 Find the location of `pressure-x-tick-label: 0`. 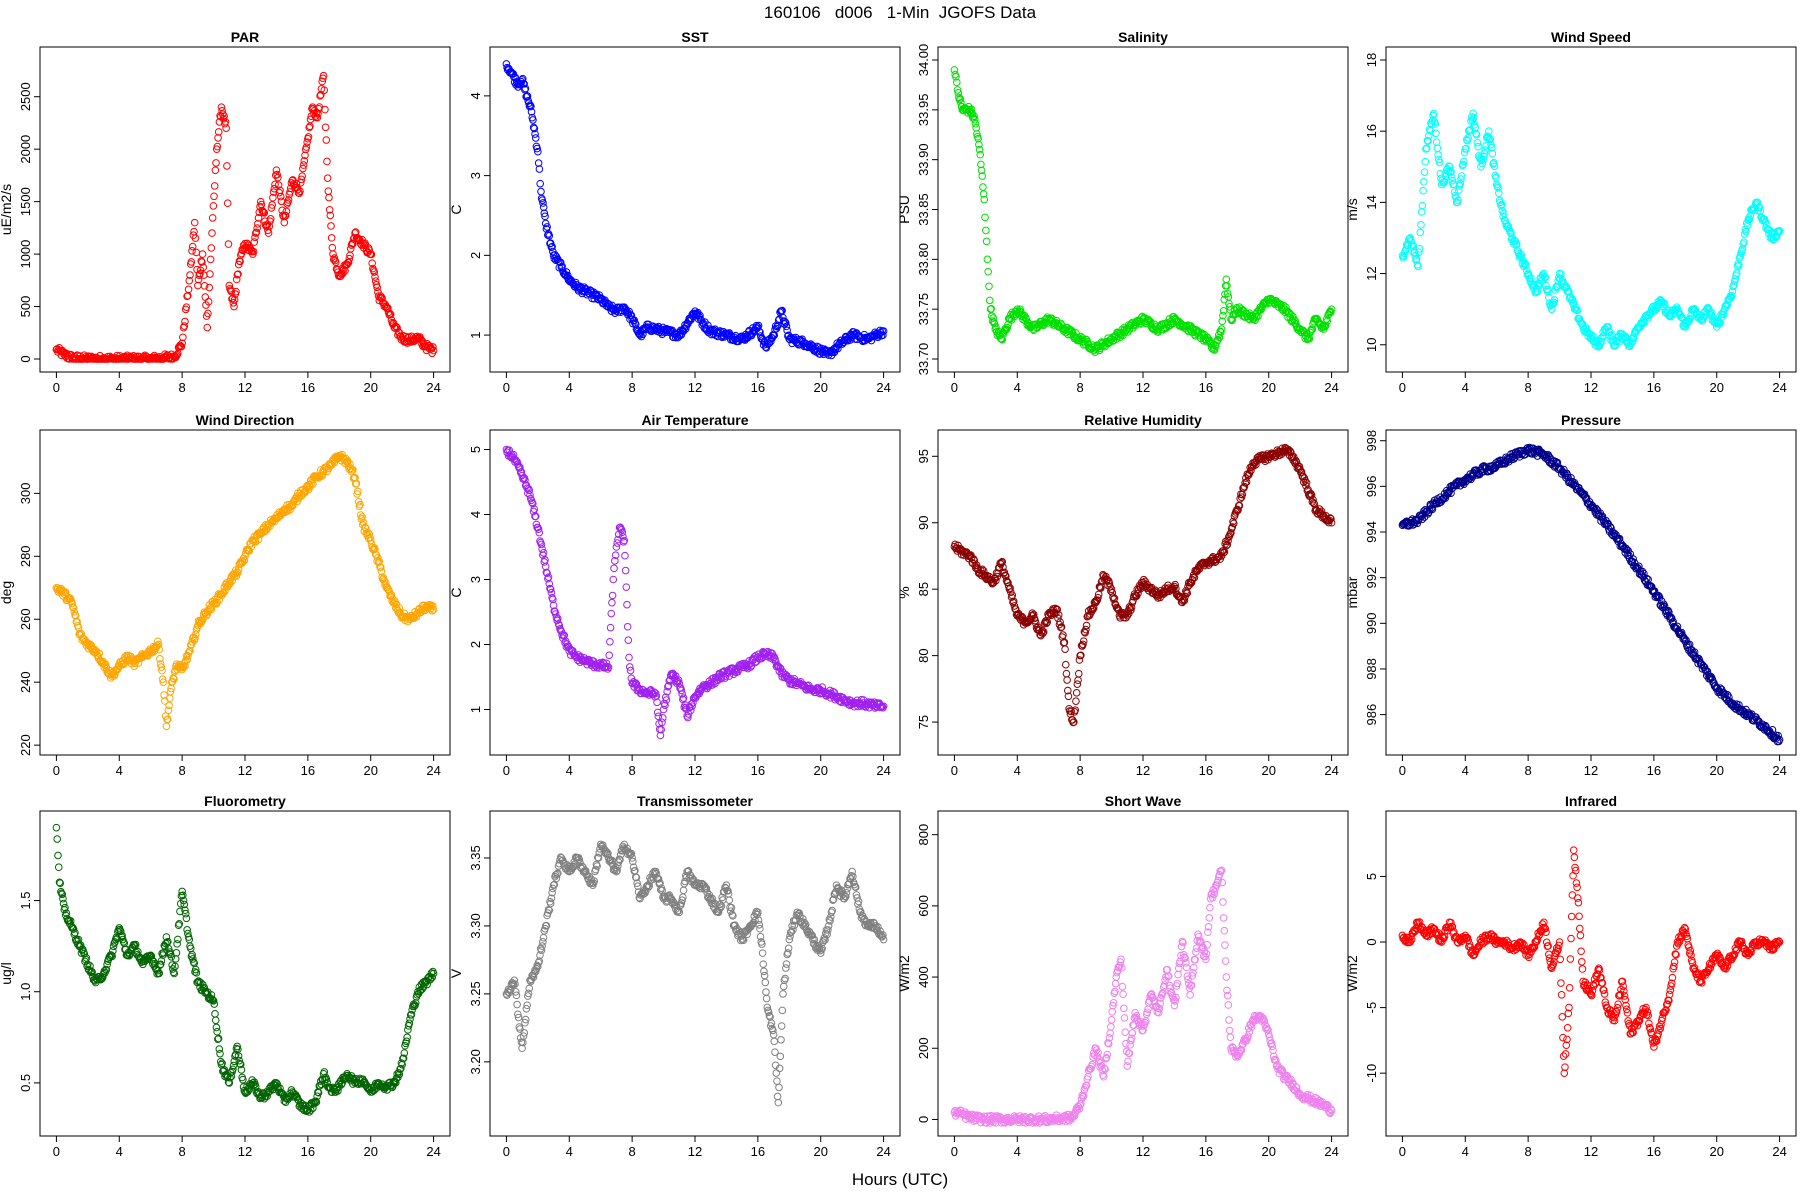

pressure-x-tick-label: 0 is located at coordinates (1402, 770).